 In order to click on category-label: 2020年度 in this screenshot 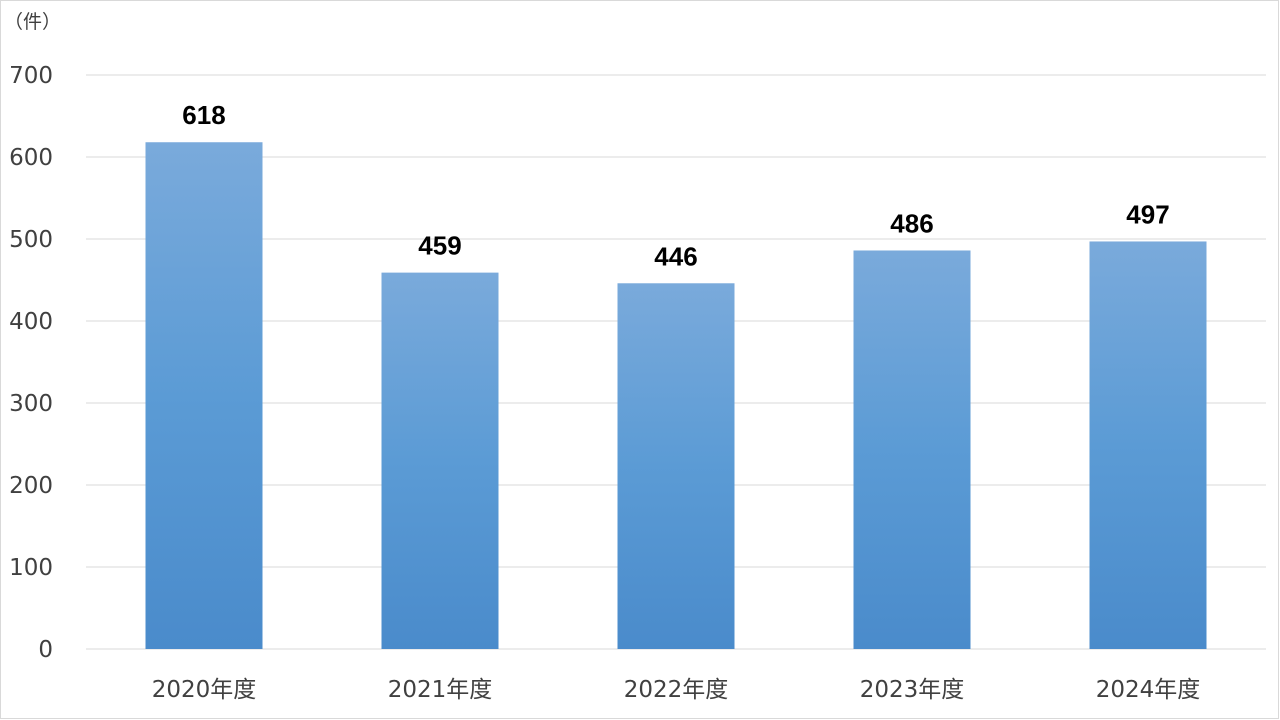, I will do `click(204, 690)`.